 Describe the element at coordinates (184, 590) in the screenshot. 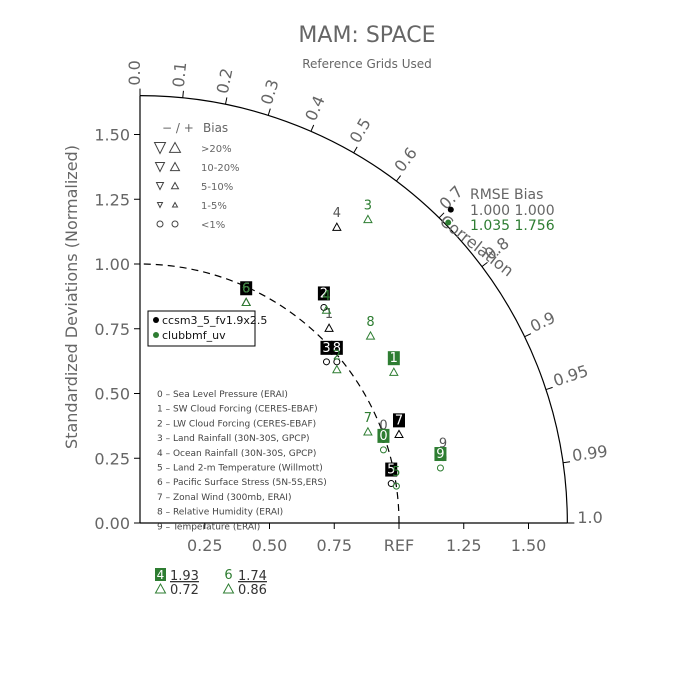

I see `off-scale-bias: 0.72` at that location.